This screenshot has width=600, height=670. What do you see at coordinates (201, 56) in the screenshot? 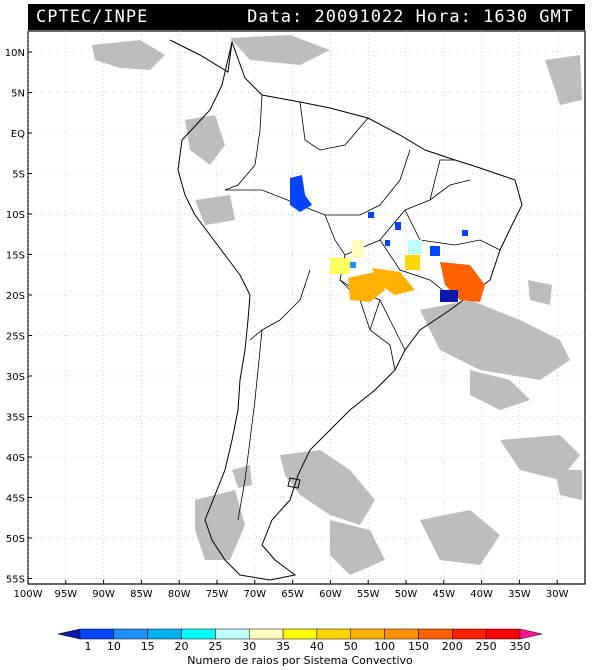
I see `central-america-coast` at bounding box center [201, 56].